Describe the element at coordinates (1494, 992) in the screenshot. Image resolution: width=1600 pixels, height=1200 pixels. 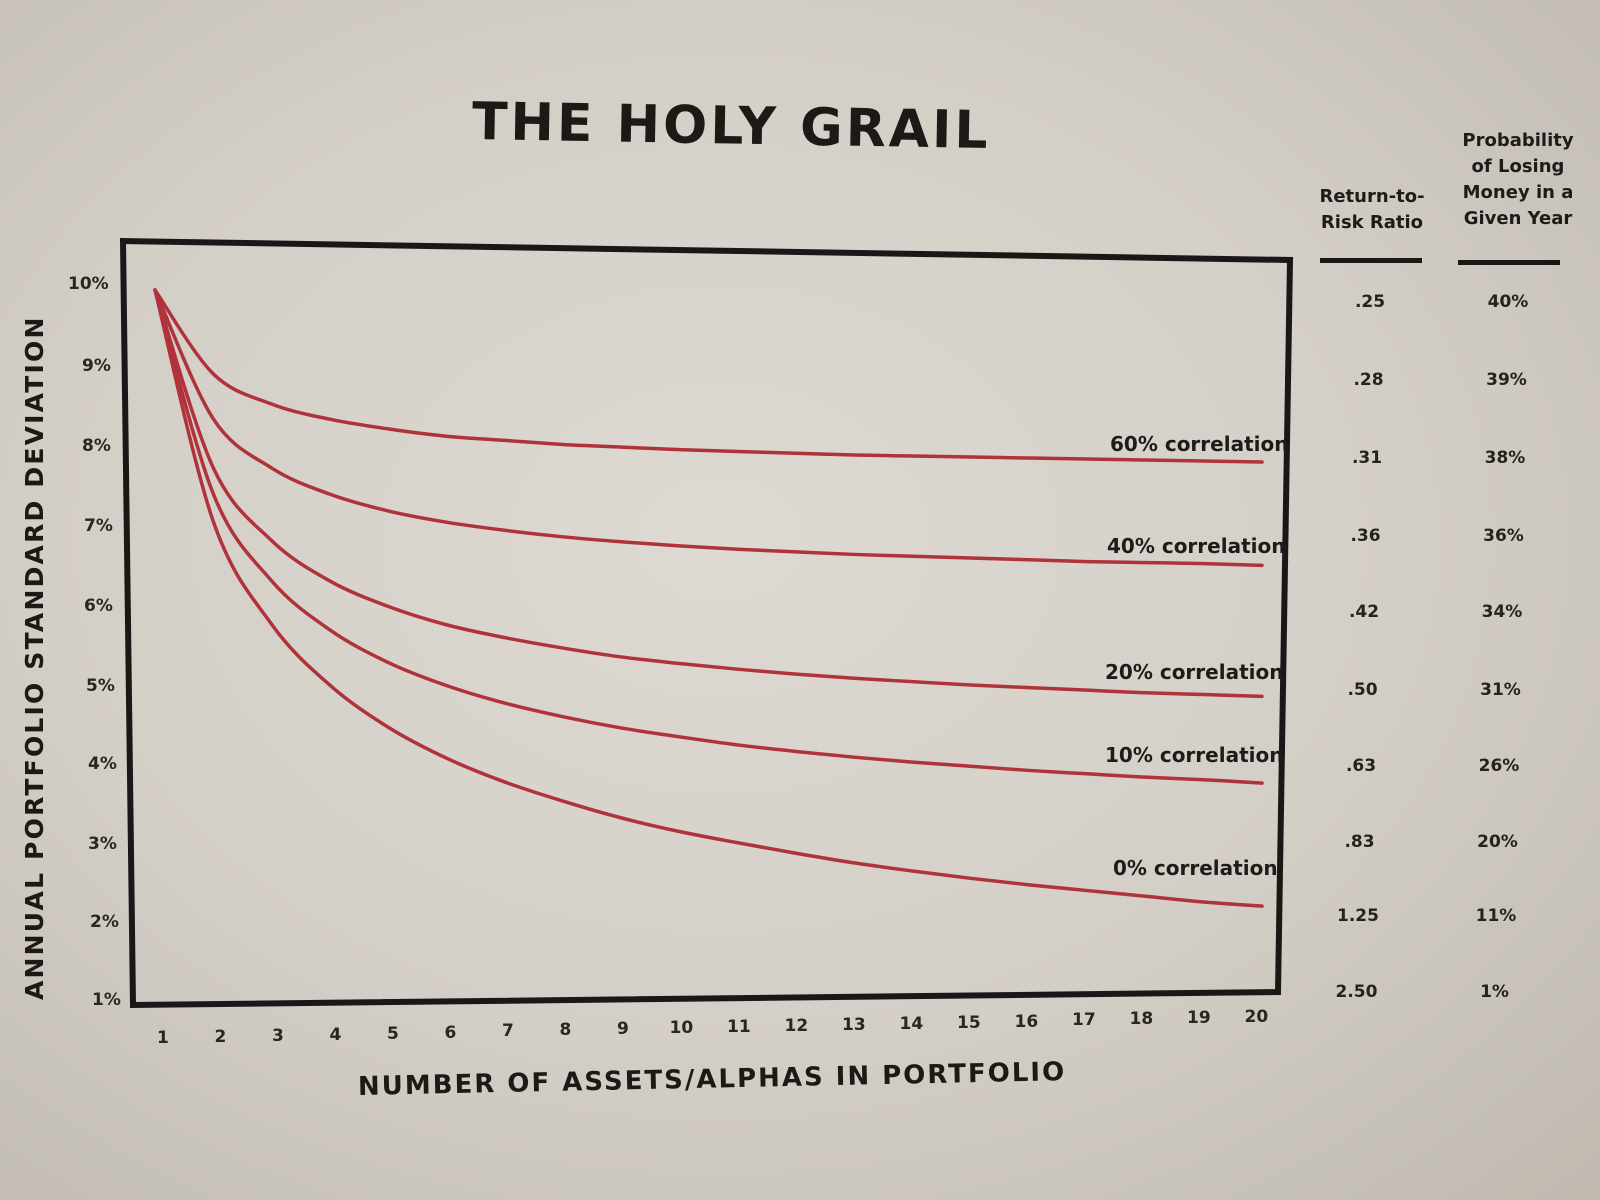
I see `probability-cell: 1%` at that location.